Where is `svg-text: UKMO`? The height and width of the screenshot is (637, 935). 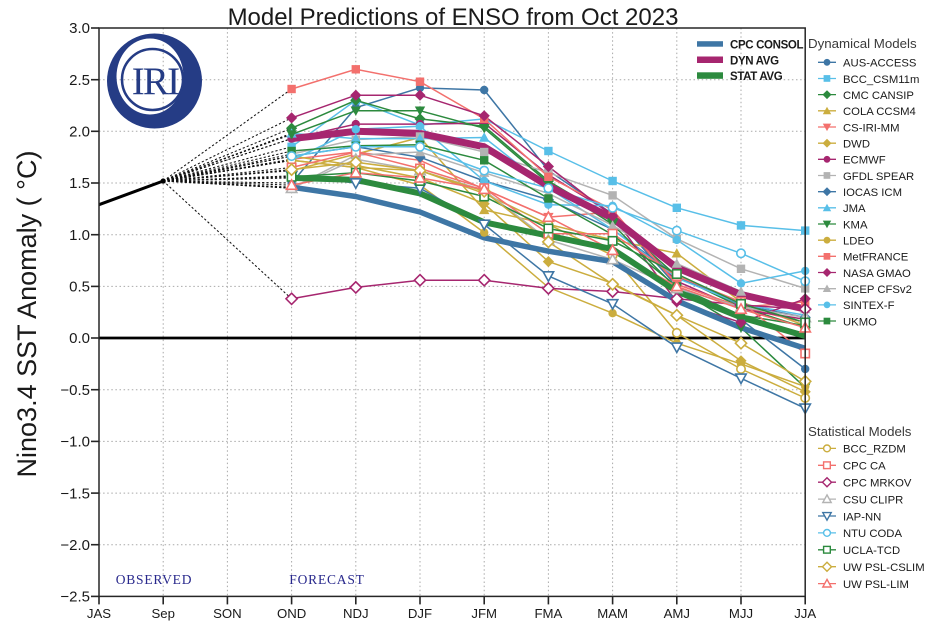 svg-text: UKMO is located at coordinates (860, 322).